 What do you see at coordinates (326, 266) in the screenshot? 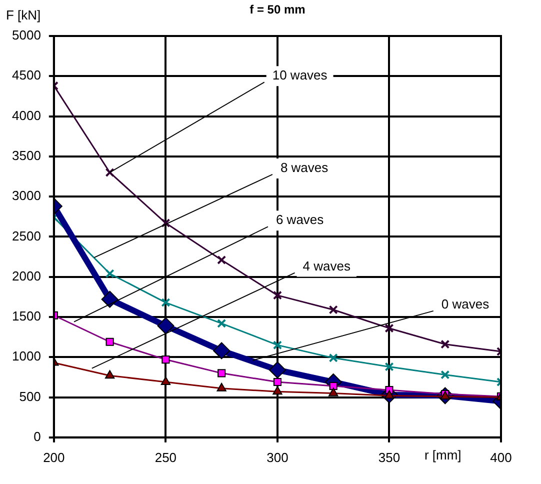
I see `annotation: 4 waves` at bounding box center [326, 266].